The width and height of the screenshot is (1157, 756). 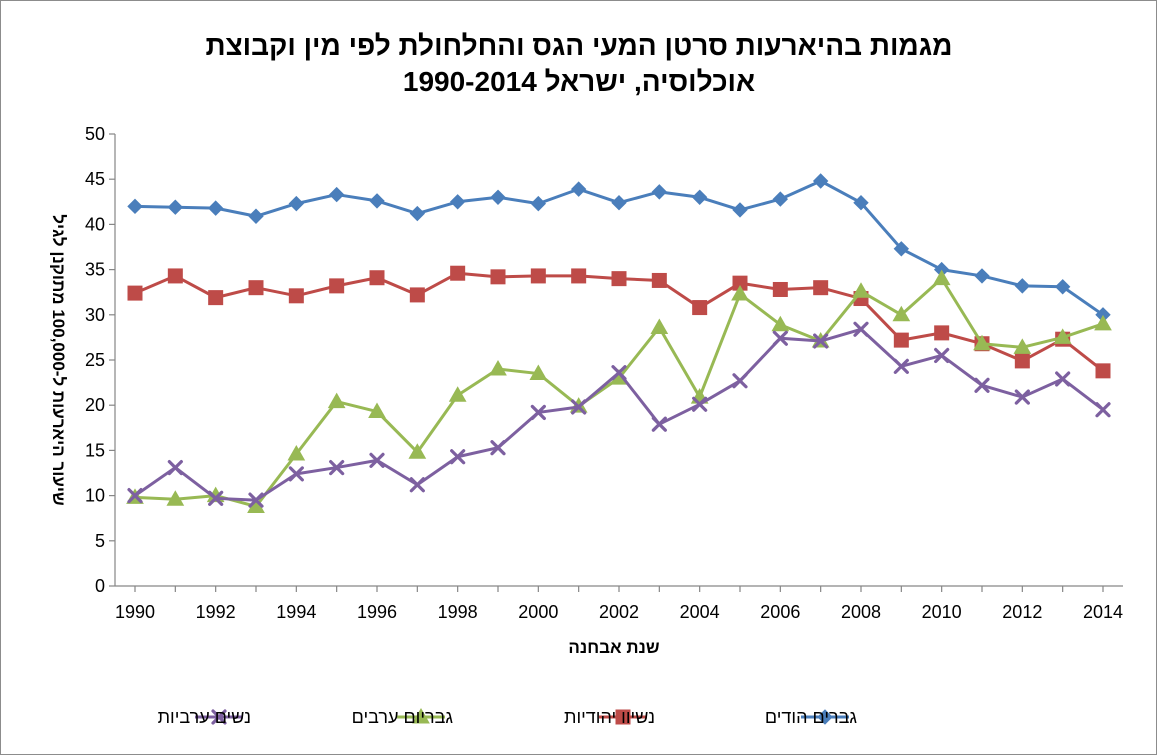 I want to click on legend-item: גברים הודים, so click(x=811, y=717).